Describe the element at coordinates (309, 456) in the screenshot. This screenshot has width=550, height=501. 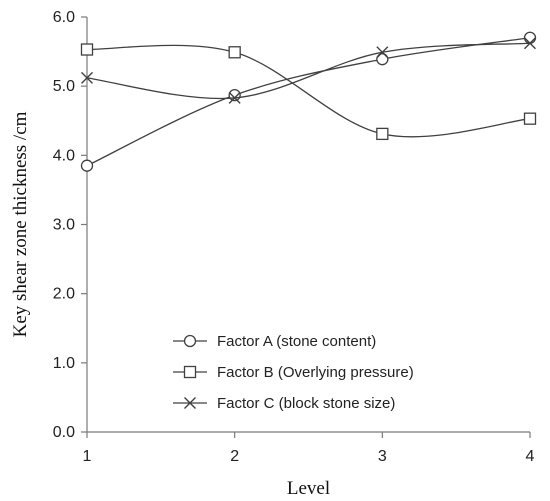
I see `x-tick-labels: 1 2 3 4` at that location.